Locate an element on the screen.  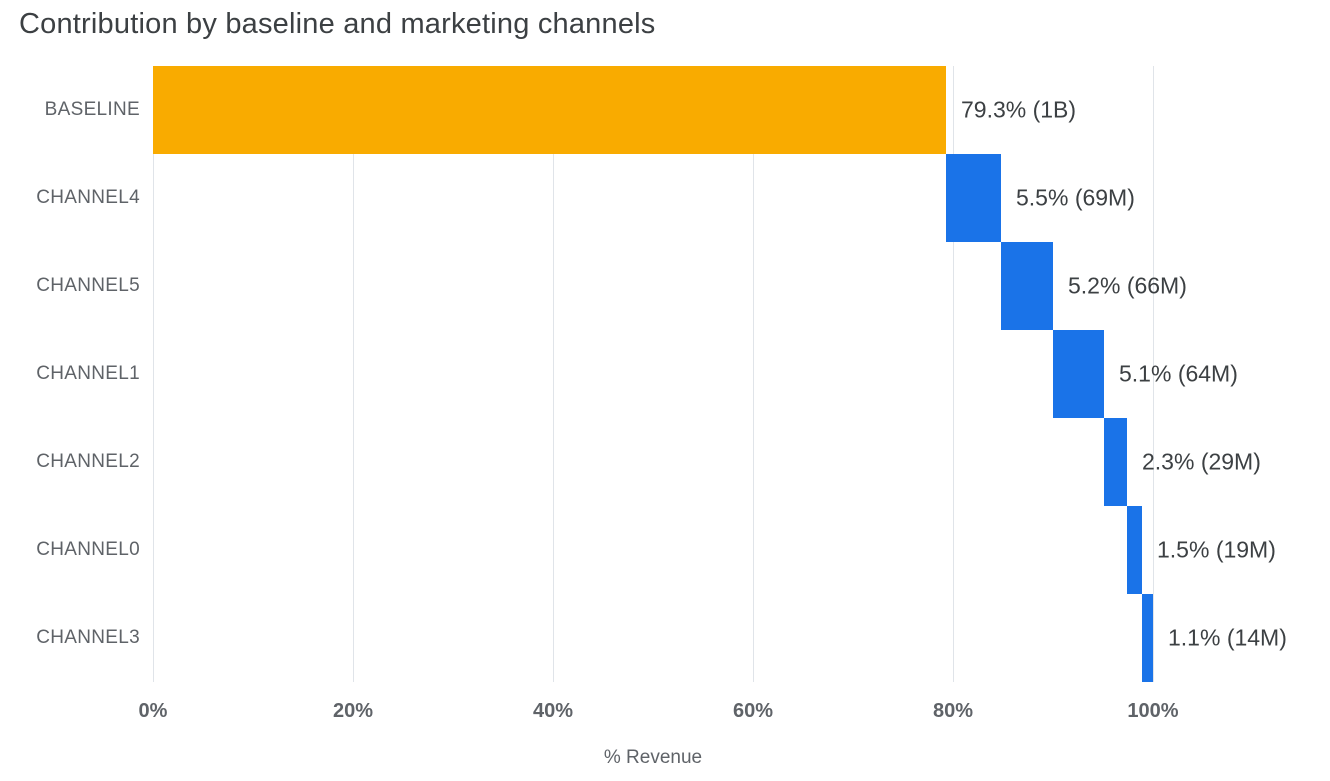
category-label-channel0: CHANNEL0 is located at coordinates (88, 549).